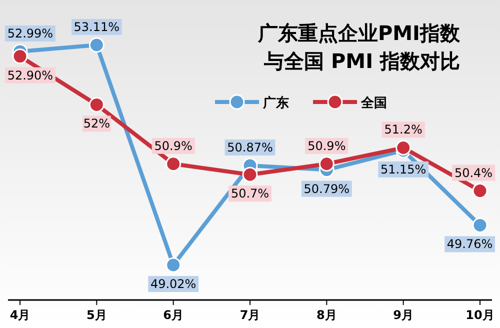 This screenshot has height=328, width=500. Describe the element at coordinates (403, 129) in the screenshot. I see `data-label: 51.2%` at that location.